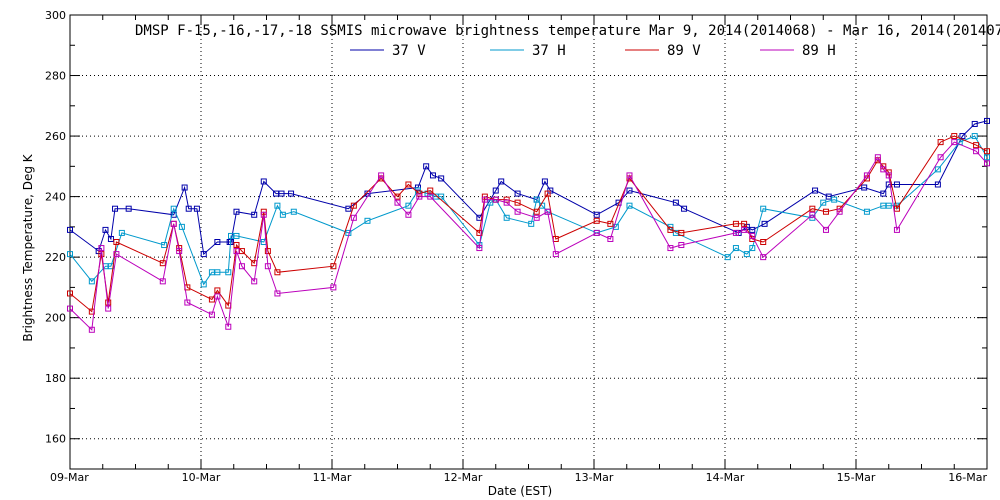  I want to click on legend-item: 89 H, so click(798, 51).